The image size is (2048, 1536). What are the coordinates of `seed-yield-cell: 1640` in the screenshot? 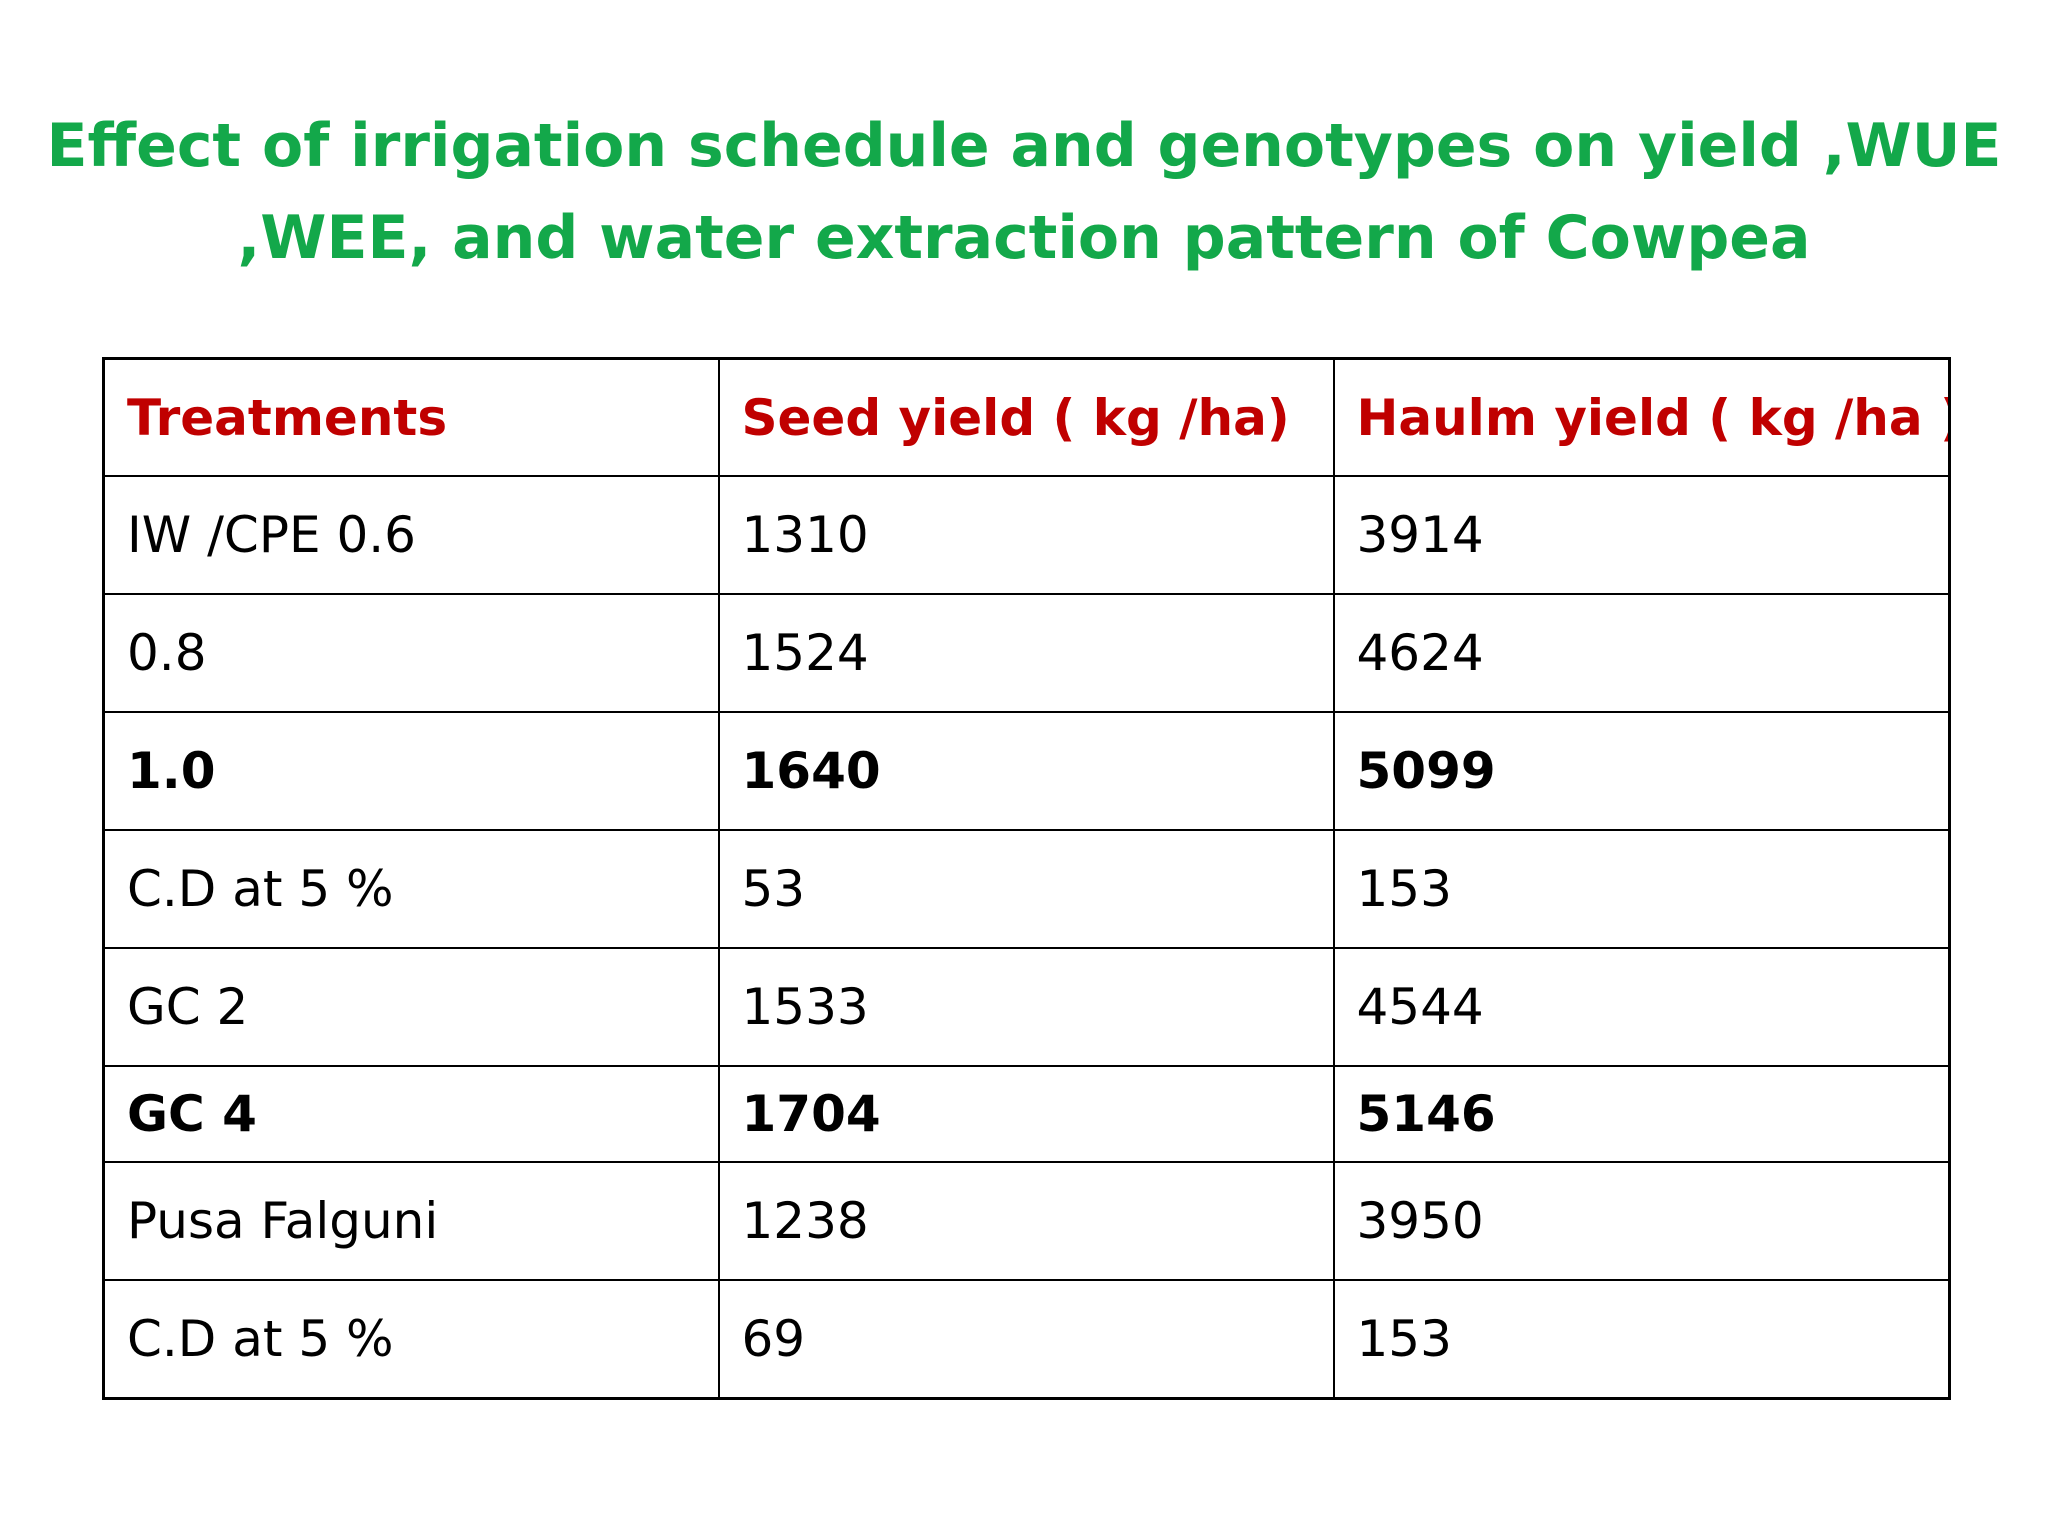 It's located at (1026, 771).